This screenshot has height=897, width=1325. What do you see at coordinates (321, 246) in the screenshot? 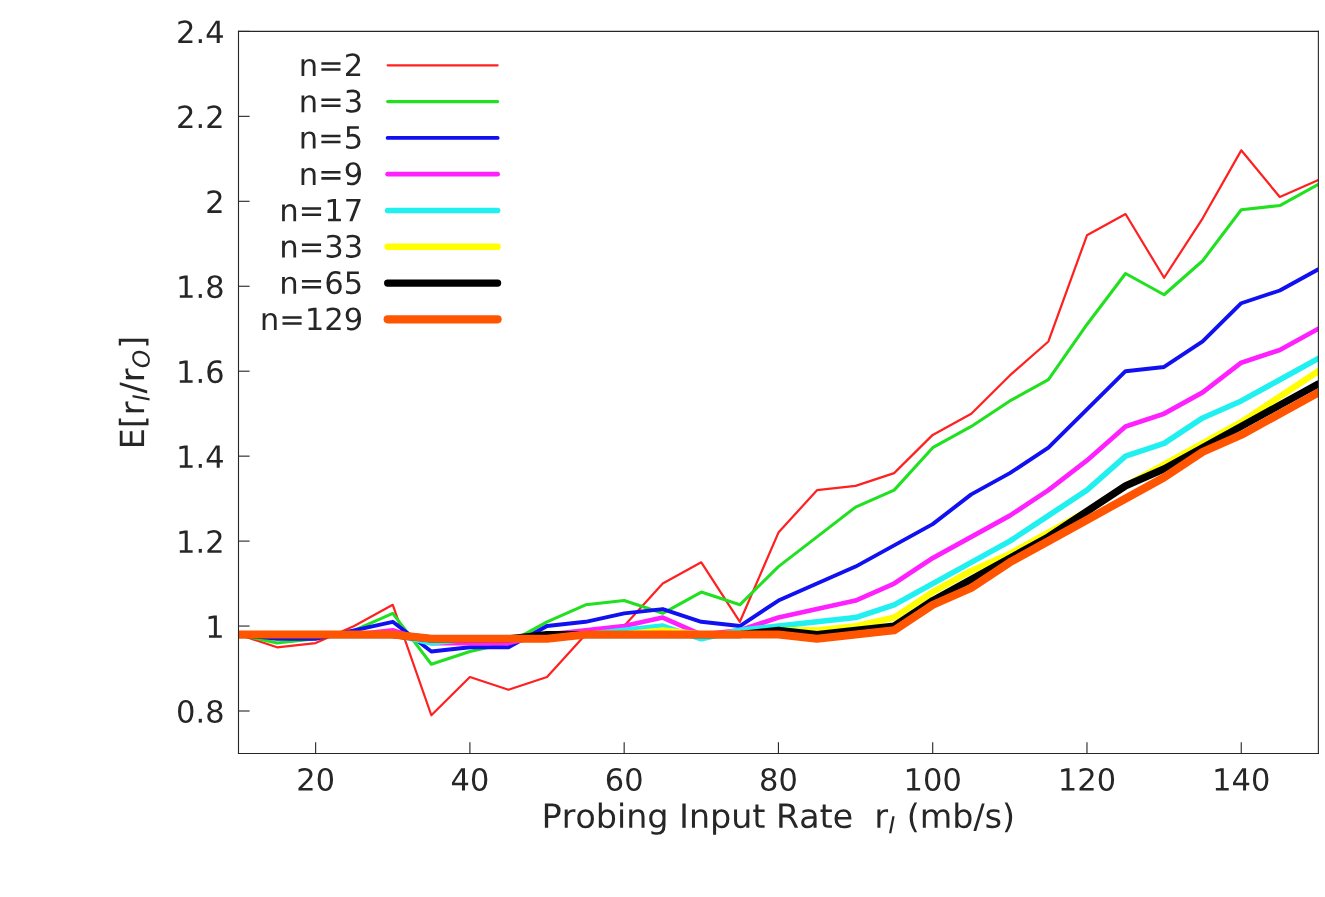
I see `legend-label: n=33` at bounding box center [321, 246].